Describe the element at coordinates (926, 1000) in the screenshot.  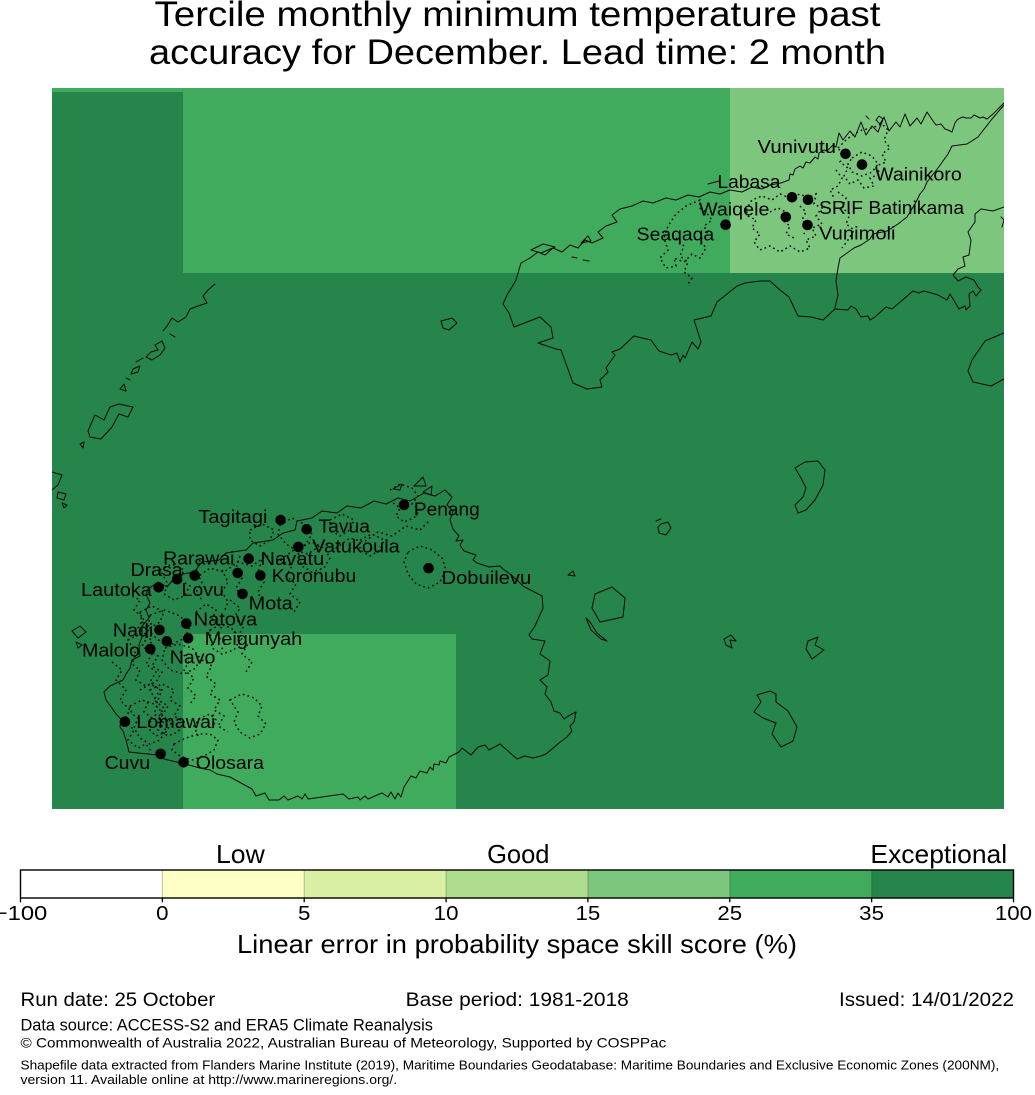
I see `svg-text: Issued: 14/01/2022` at that location.